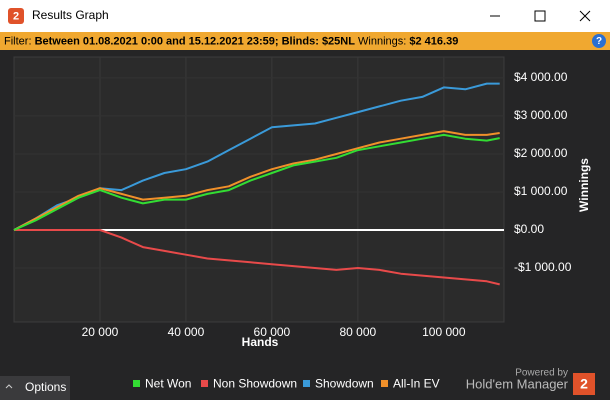 The height and width of the screenshot is (400, 610). What do you see at coordinates (529, 229) in the screenshot?
I see `y-tick-label: $0.00` at bounding box center [529, 229].